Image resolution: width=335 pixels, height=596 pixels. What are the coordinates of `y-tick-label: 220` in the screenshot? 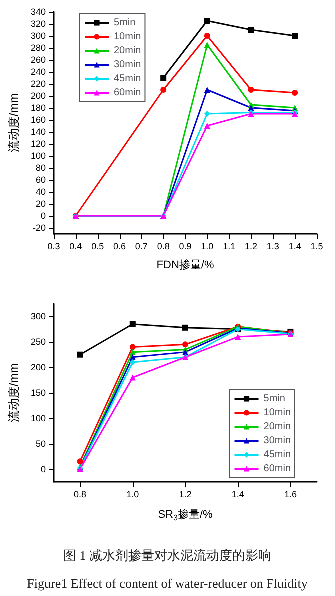 It's located at (38, 84).